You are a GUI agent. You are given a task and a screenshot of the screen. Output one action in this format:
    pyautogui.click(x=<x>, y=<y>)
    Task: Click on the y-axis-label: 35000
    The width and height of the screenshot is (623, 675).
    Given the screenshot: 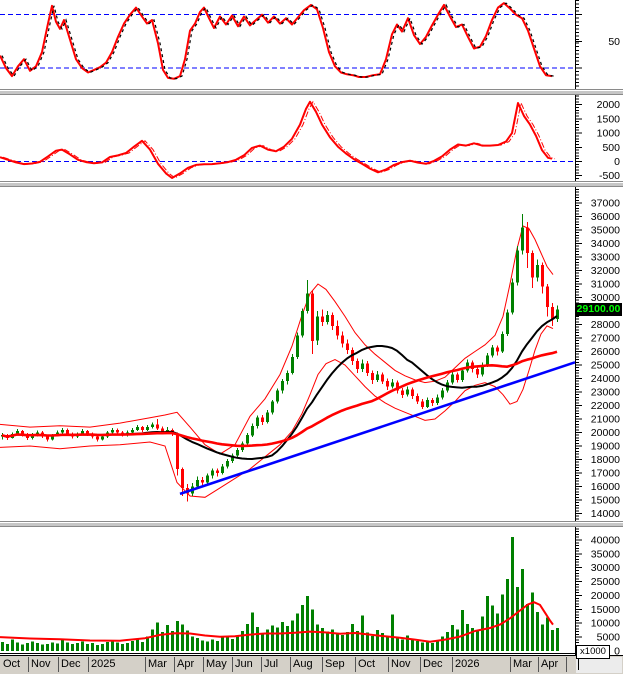 What is the action you would take?
    pyautogui.click(x=605, y=554)
    